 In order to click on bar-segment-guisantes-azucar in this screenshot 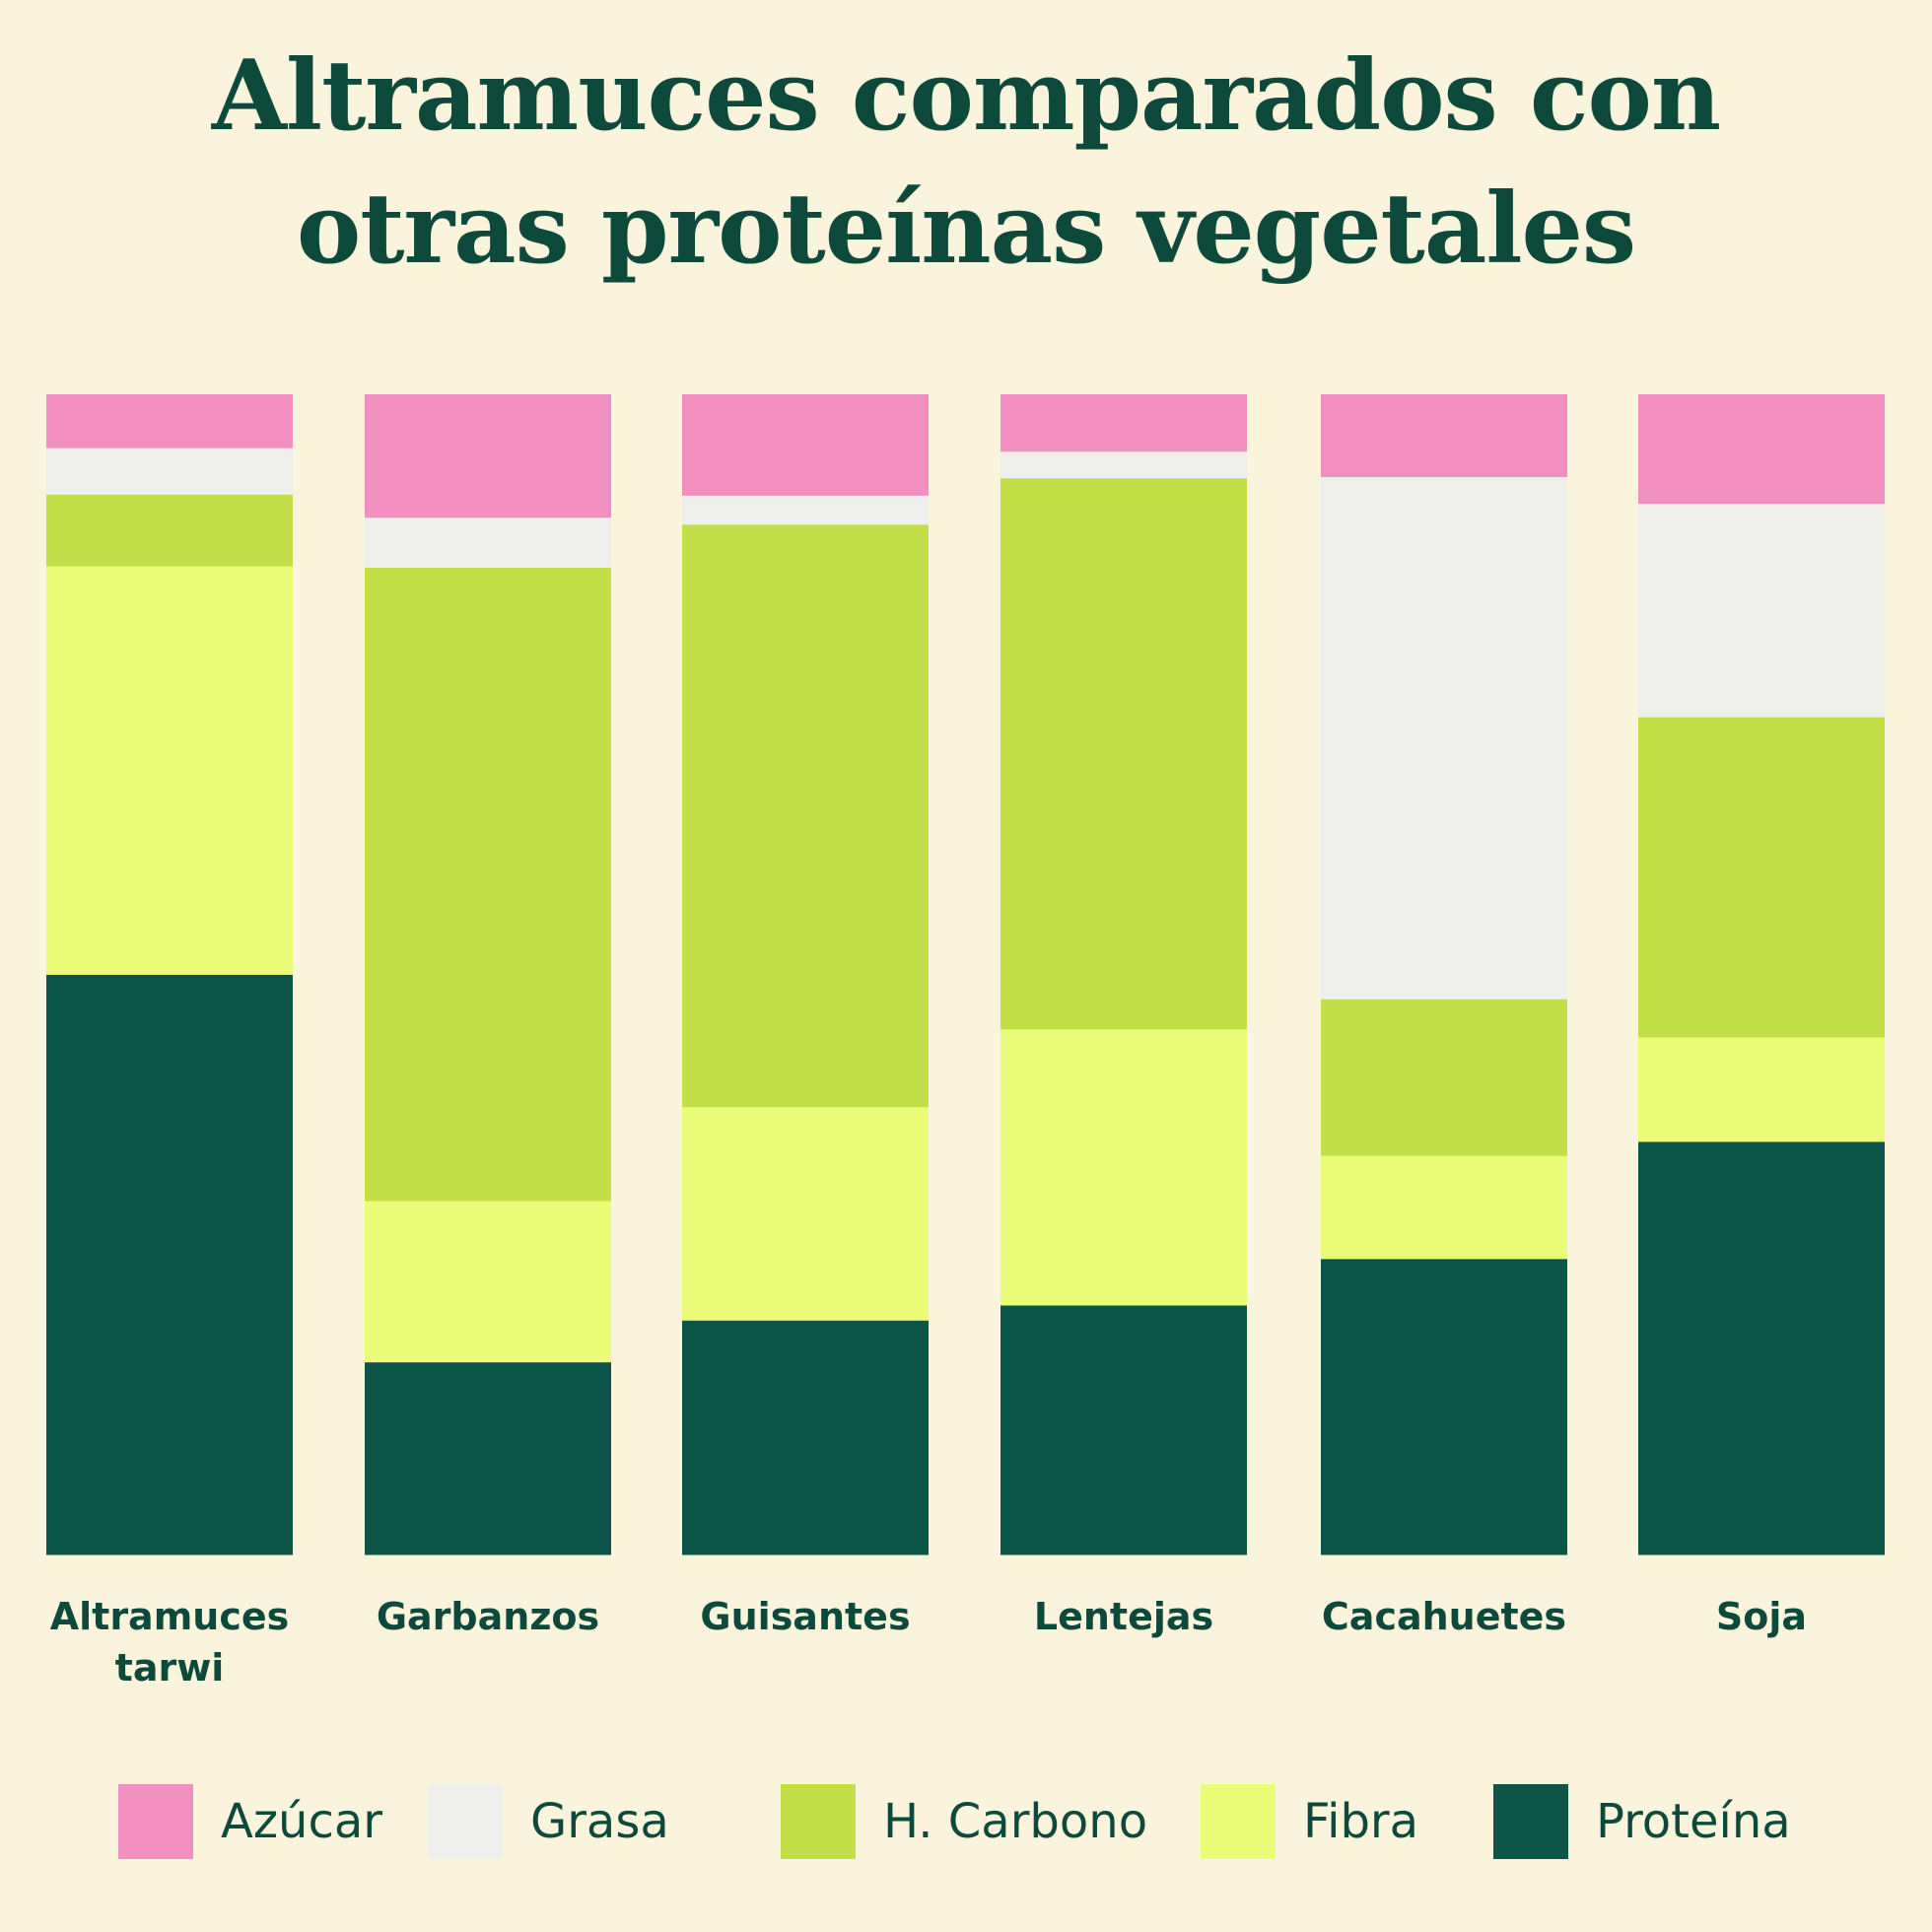, I will do `click(806, 445)`.